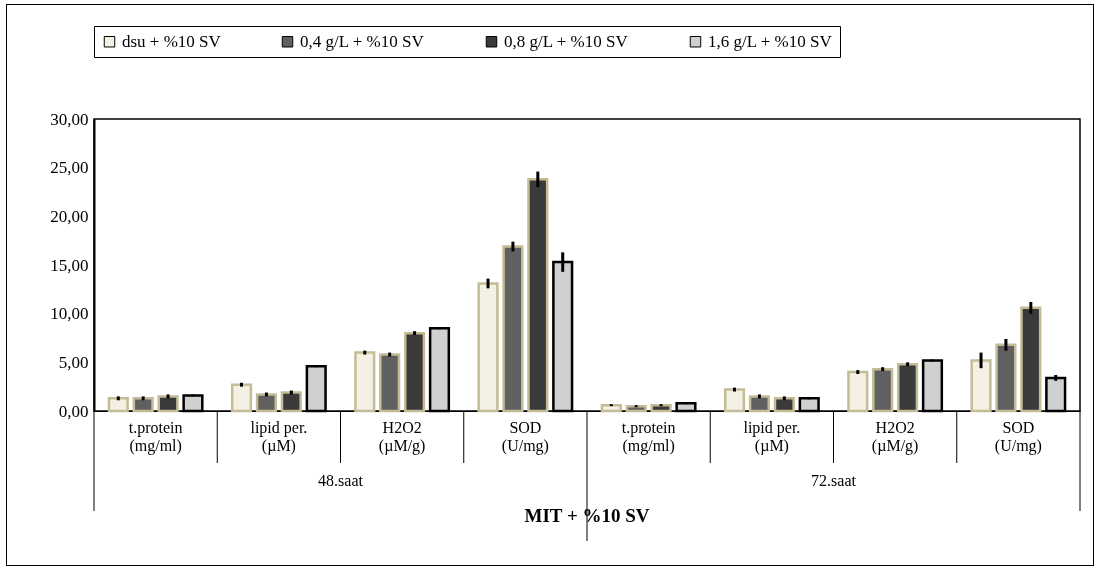 This screenshot has width=1102, height=572. Describe the element at coordinates (69, 119) in the screenshot. I see `y-tick-label: 30,00` at that location.